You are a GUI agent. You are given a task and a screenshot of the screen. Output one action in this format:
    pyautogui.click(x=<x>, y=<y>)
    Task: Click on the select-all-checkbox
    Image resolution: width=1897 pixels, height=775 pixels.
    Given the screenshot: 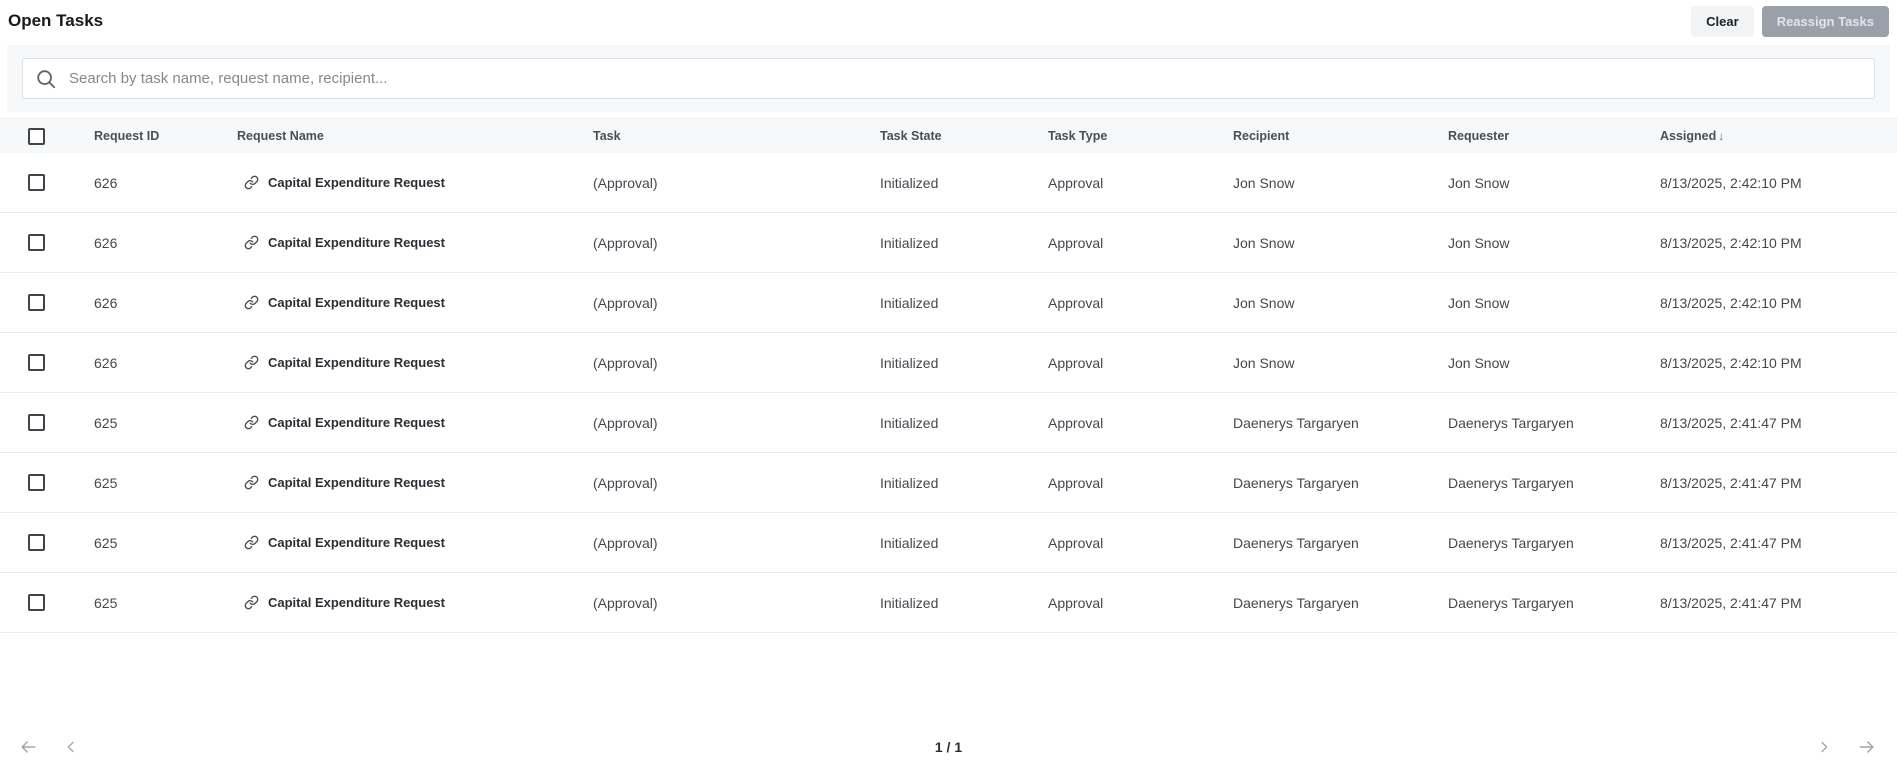 What is the action you would take?
    pyautogui.click(x=36, y=136)
    